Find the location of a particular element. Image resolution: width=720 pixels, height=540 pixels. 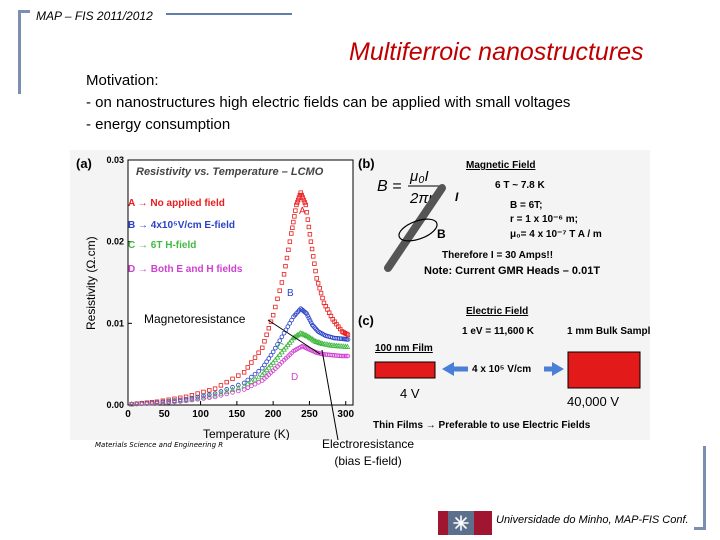

plot-frame is located at coordinates (240, 282).